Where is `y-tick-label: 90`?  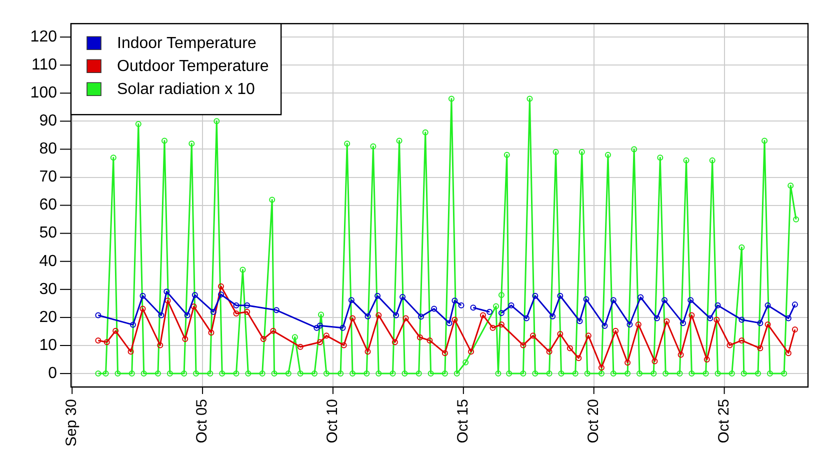 y-tick-label: 90 is located at coordinates (48, 121).